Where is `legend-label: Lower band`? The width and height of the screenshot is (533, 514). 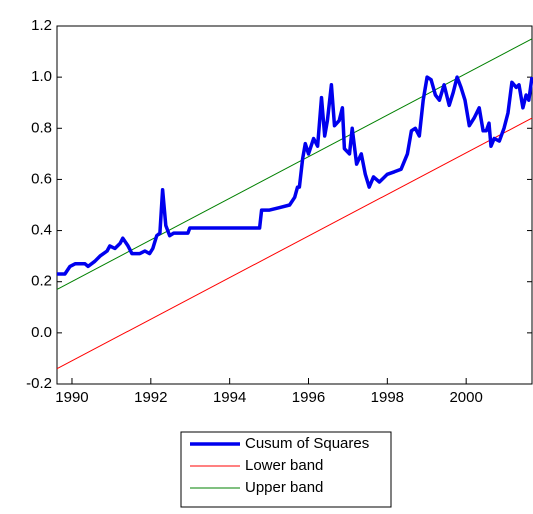 legend-label: Lower band is located at coordinates (284, 465).